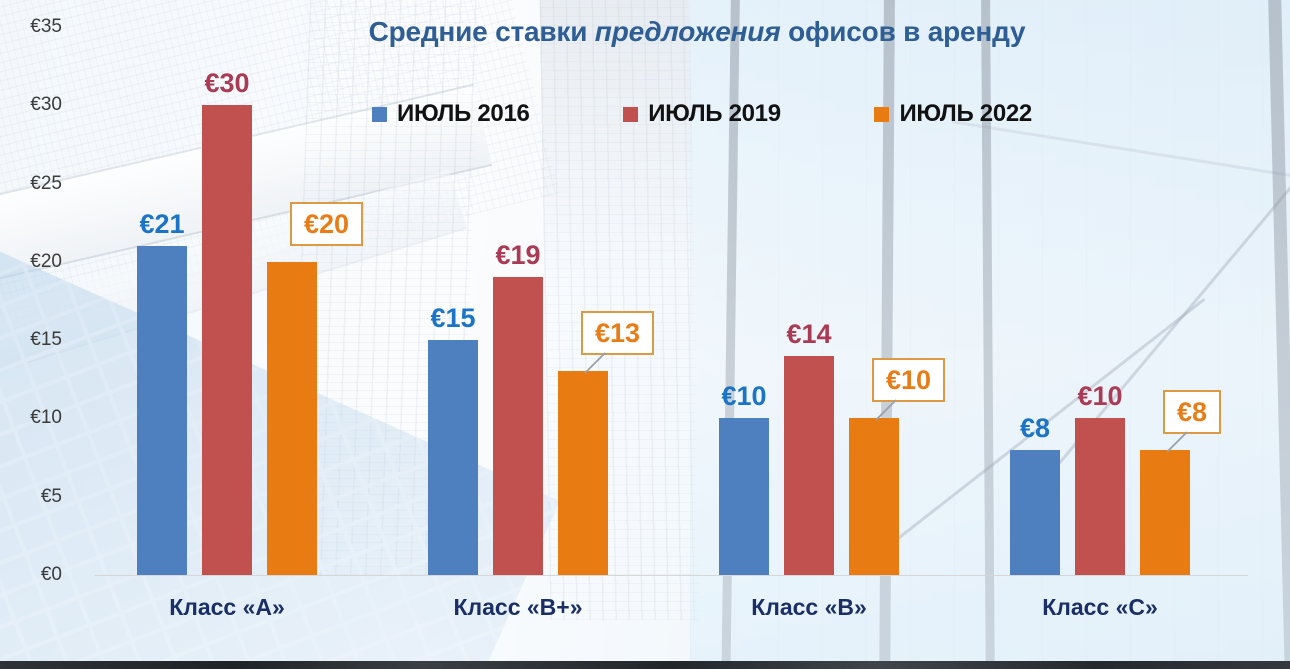 This screenshot has width=1290, height=669. I want to click on callout-value-box: €13, so click(618, 333).